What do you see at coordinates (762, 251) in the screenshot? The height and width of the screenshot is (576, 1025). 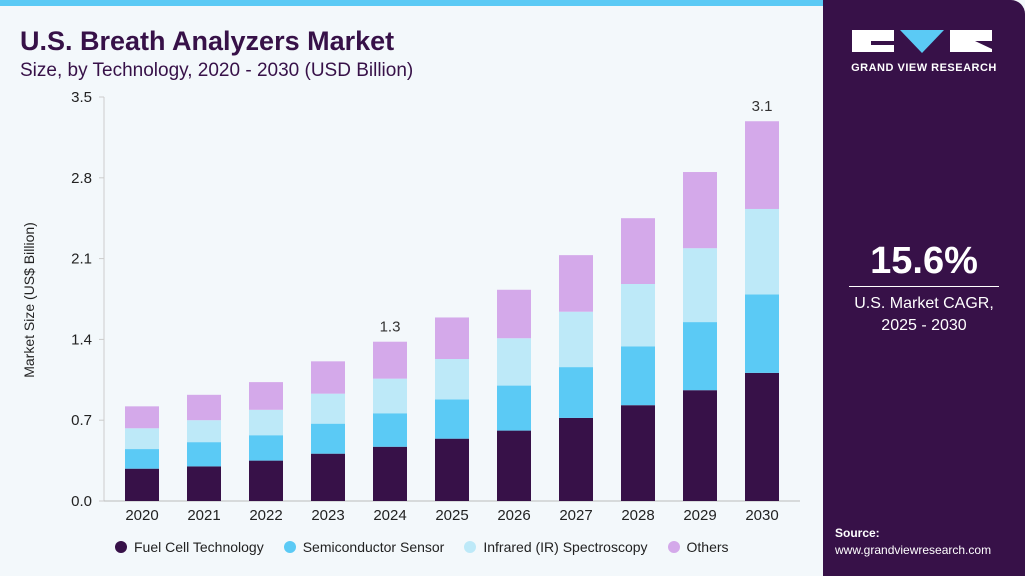 I see `bar-infrared-ir-spectroscopy-2030` at bounding box center [762, 251].